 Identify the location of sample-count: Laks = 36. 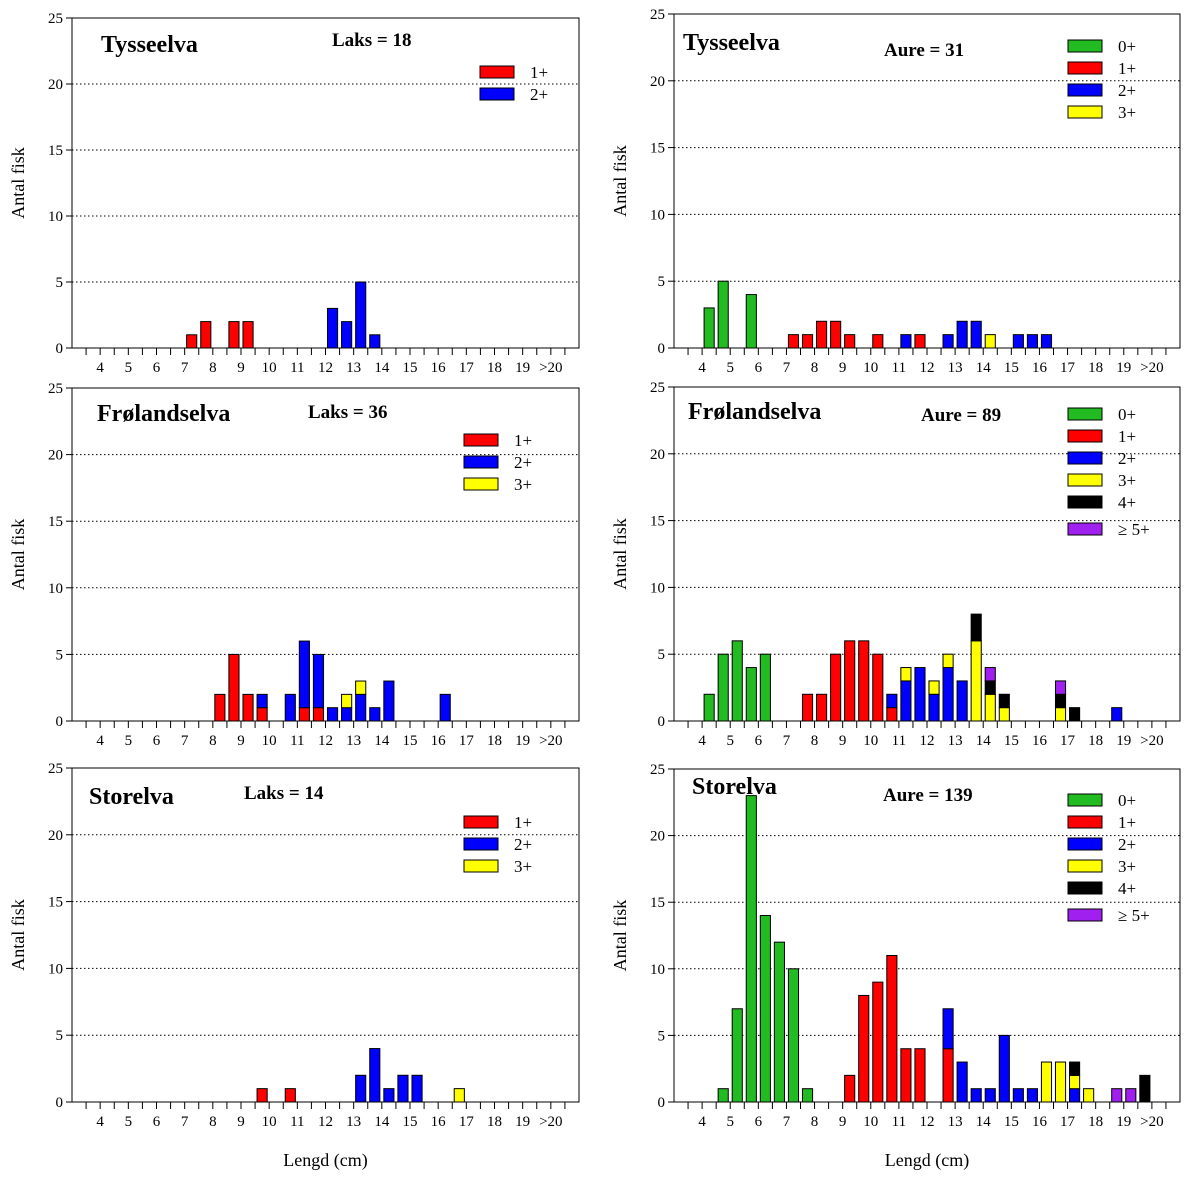
(347, 412).